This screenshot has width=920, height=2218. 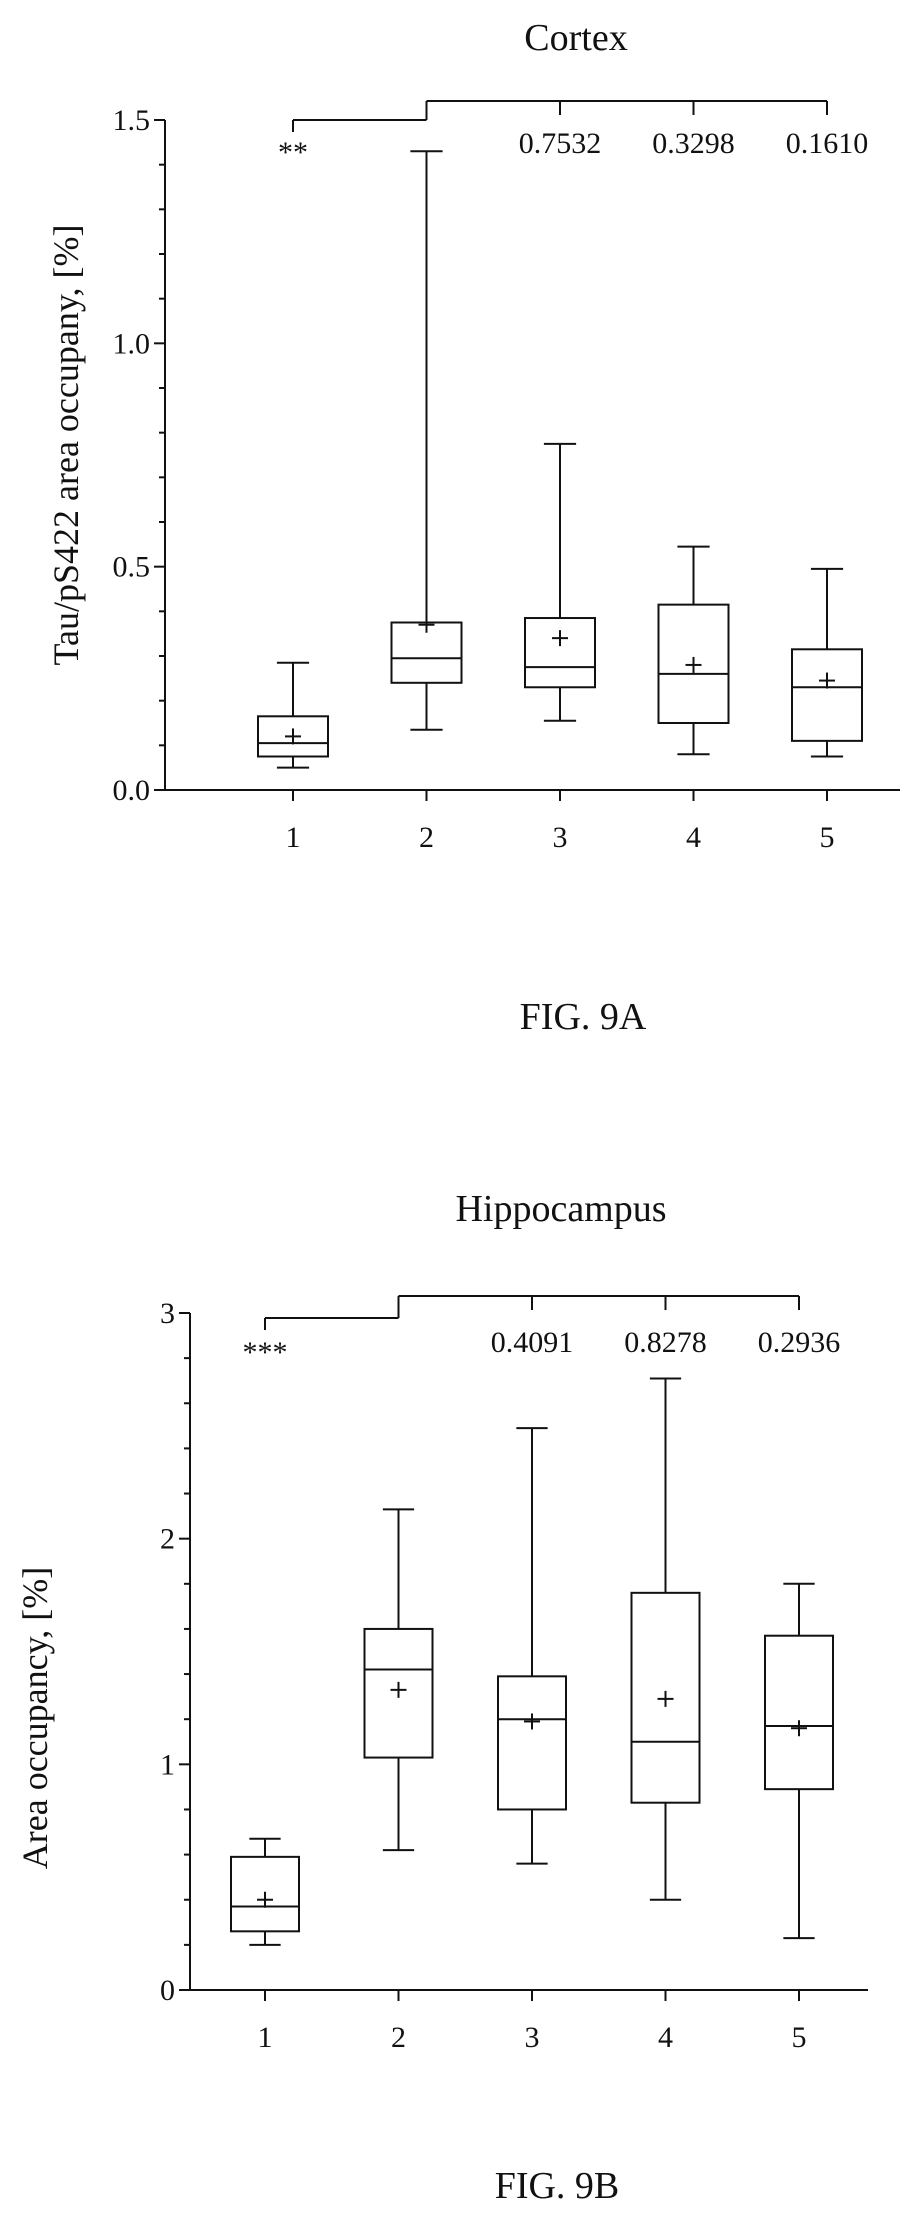 What do you see at coordinates (132, 567) in the screenshot?
I see `y-tick-label: 0.5` at bounding box center [132, 567].